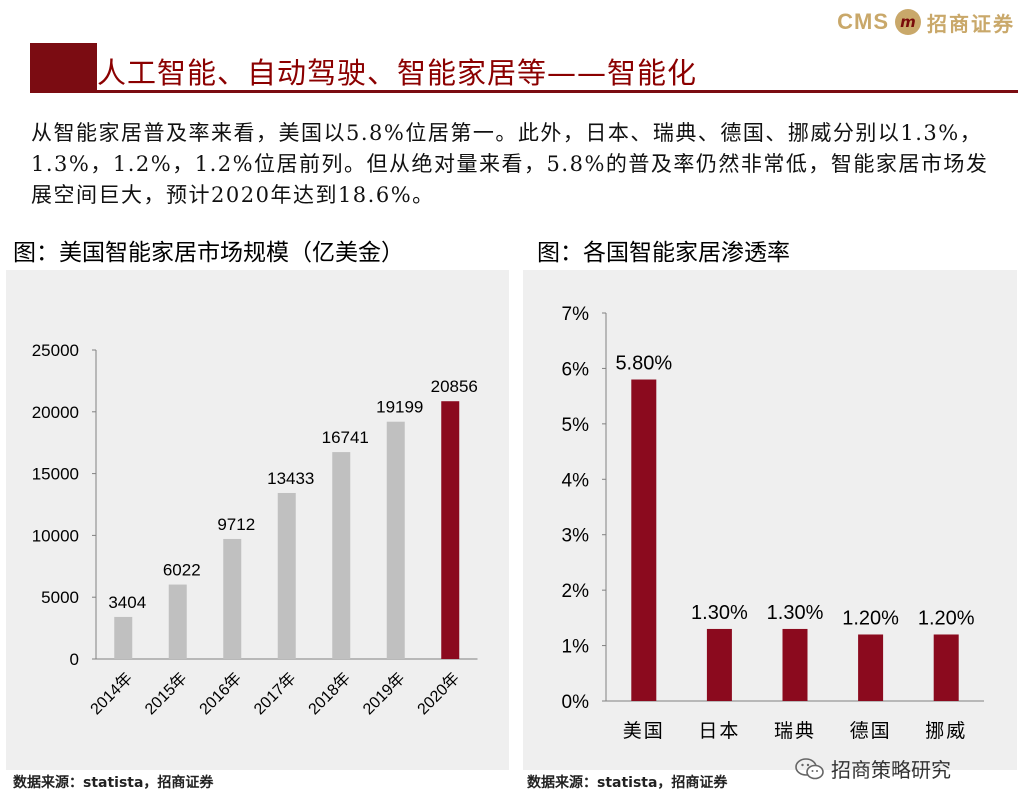 The image size is (1023, 809). Describe the element at coordinates (60, 597) in the screenshot. I see `y-tick-label: 5000` at that location.